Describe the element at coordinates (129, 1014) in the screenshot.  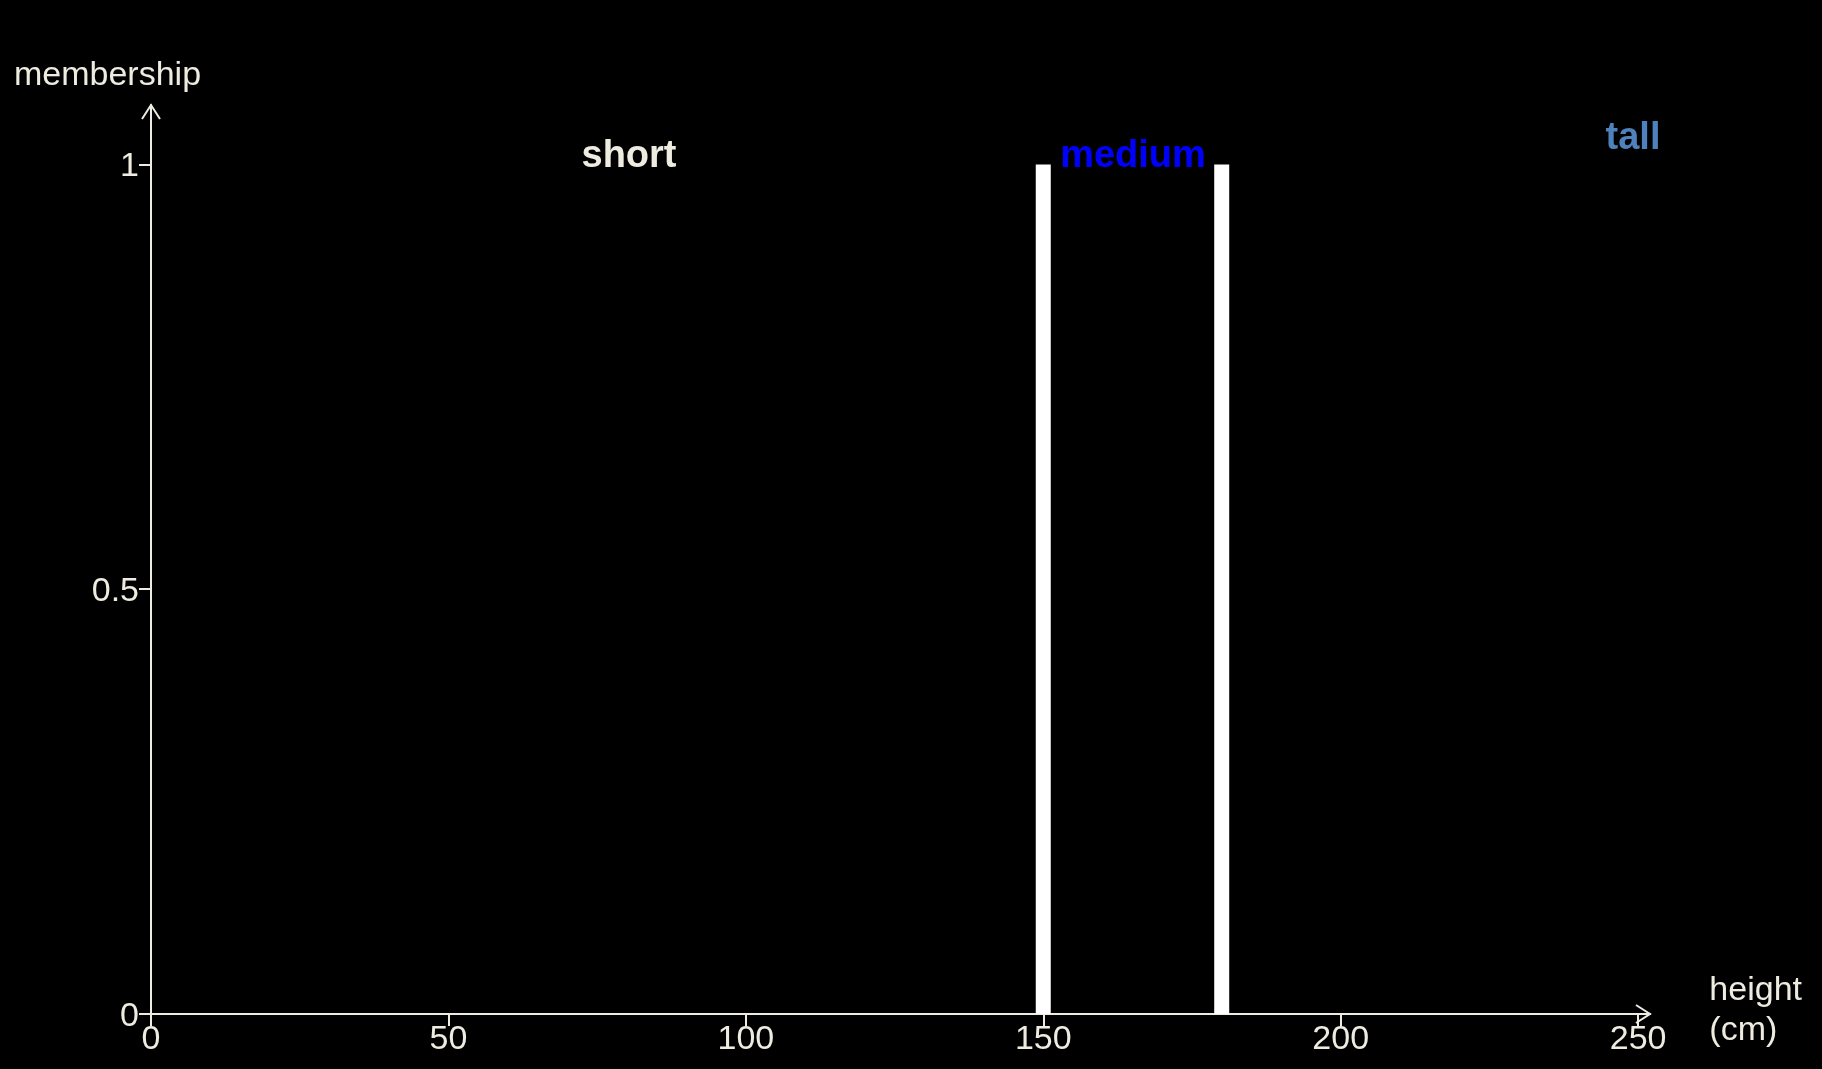
I see `y-tick-label: 0` at that location.